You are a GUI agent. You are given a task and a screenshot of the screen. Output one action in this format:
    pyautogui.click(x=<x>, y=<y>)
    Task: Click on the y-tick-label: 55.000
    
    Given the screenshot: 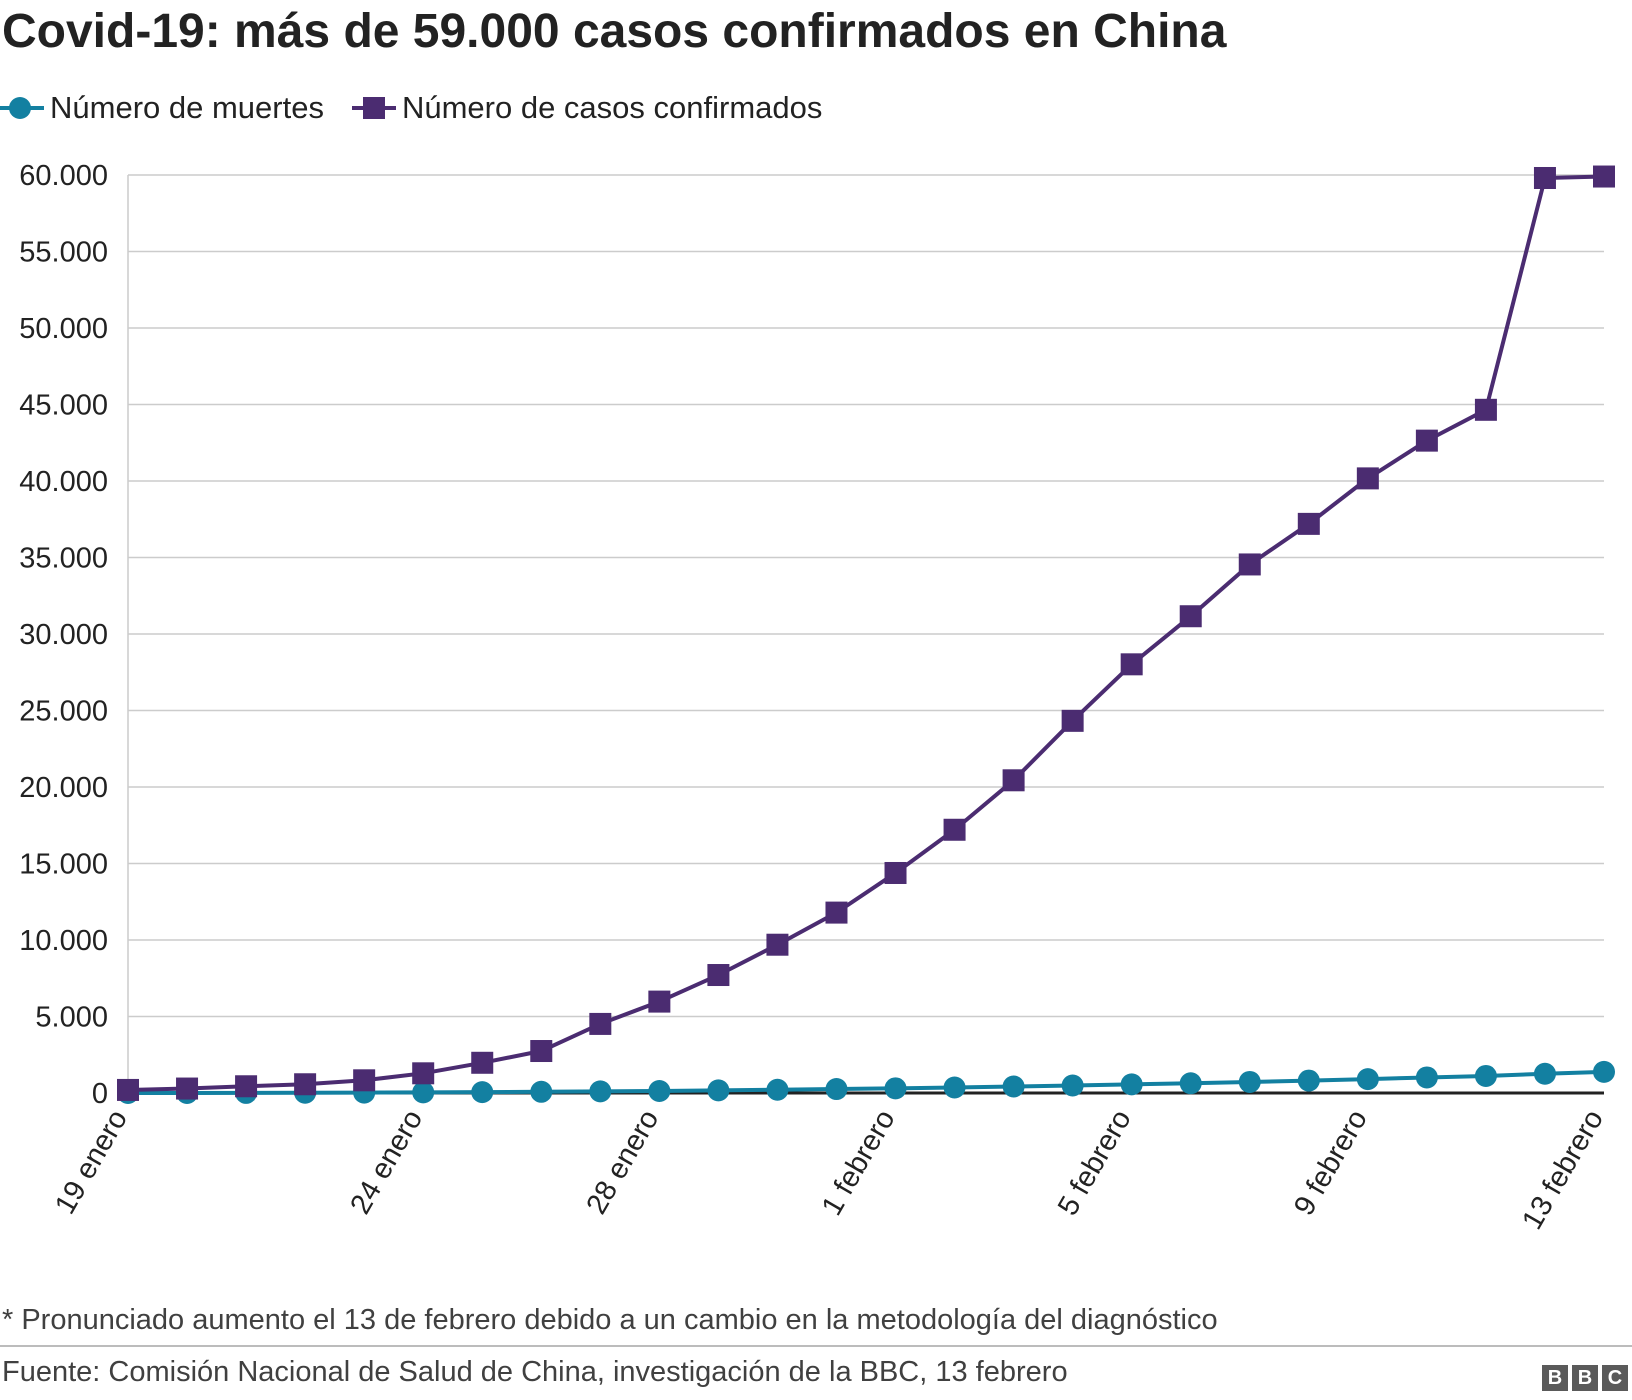 What is the action you would take?
    pyautogui.click(x=63, y=253)
    